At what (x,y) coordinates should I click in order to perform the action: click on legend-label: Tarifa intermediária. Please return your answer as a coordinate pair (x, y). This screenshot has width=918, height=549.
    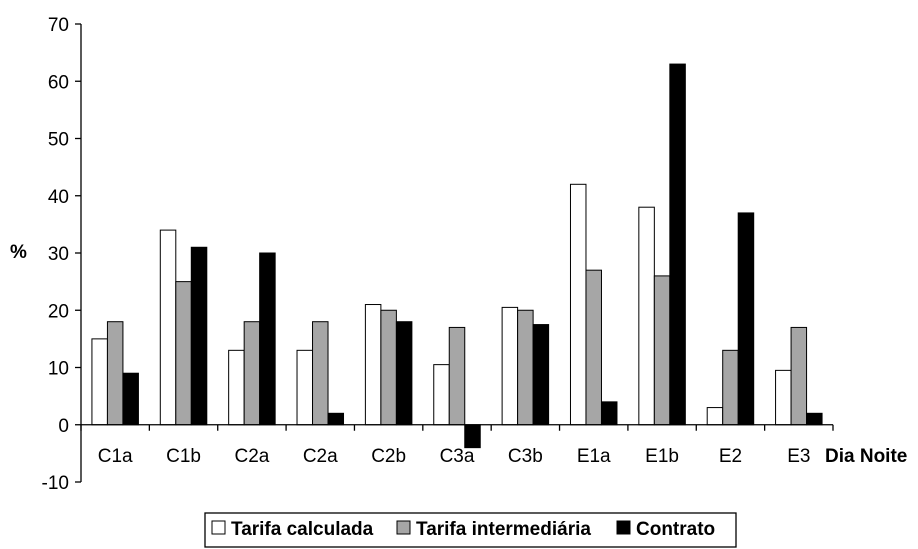
    Looking at the image, I should click on (503, 529).